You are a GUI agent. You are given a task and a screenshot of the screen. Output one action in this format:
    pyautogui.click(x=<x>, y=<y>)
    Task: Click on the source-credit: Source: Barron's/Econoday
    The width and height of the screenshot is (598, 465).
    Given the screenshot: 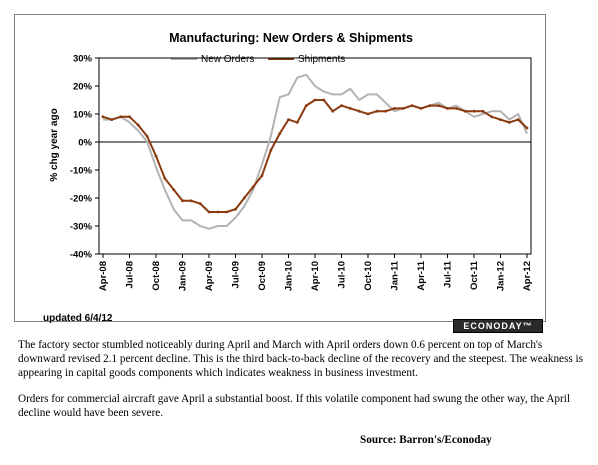 What is the action you would take?
    pyautogui.click(x=426, y=440)
    